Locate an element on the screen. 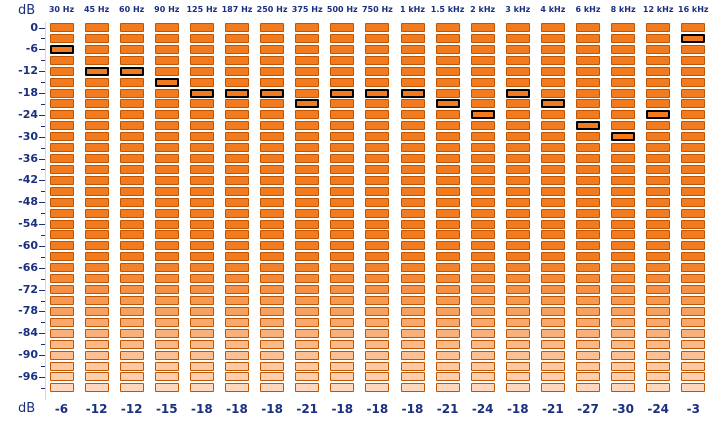 This screenshot has height=427, width=714. band-frequency-label: 60 Hz is located at coordinates (132, 9).